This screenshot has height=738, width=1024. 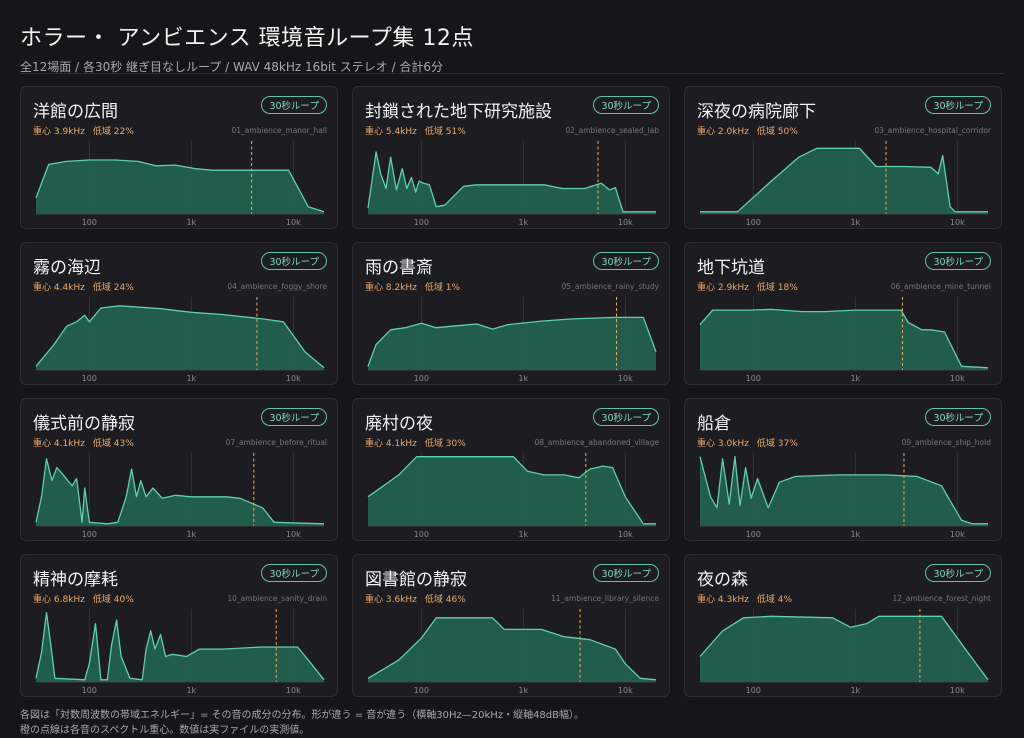 I want to click on card-title: 儀式前の静寂, so click(x=84, y=424).